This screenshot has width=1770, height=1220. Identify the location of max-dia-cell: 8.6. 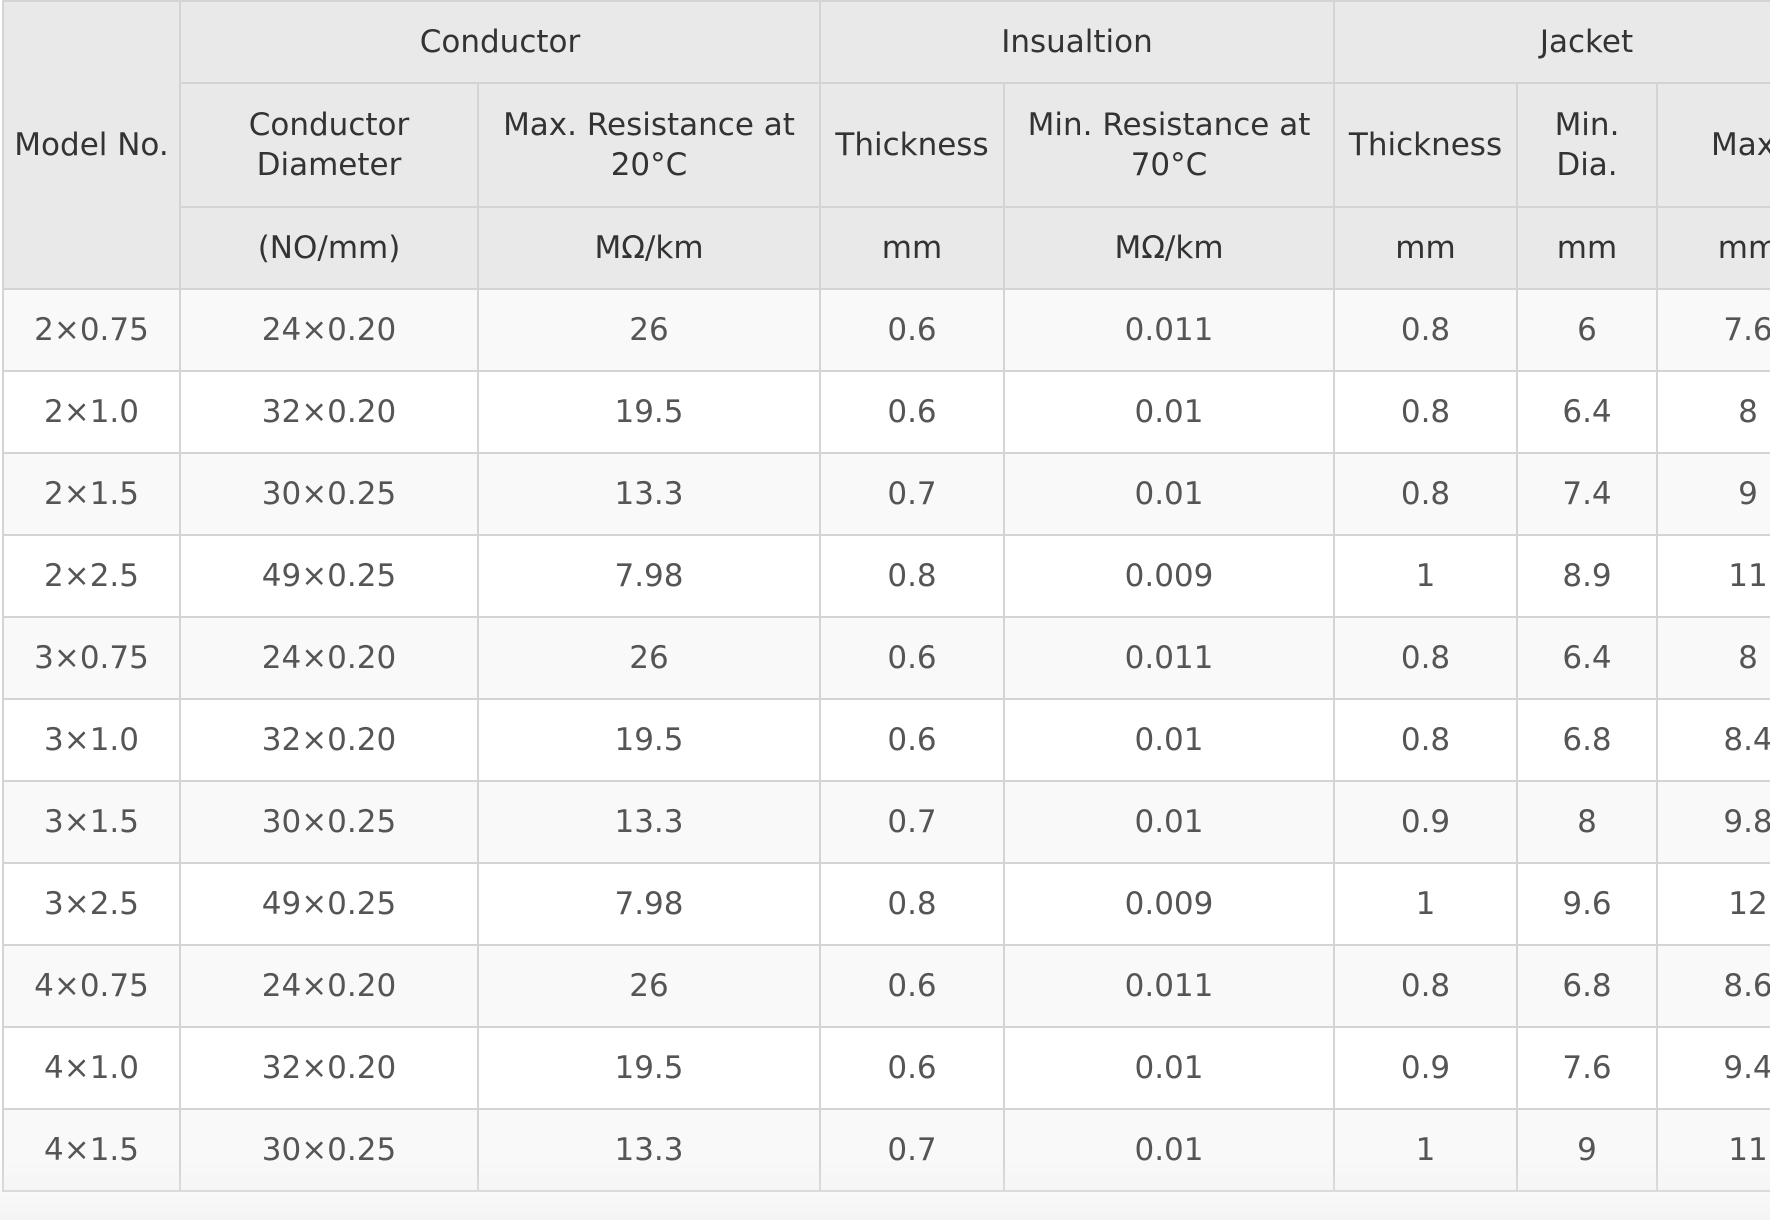
(1712, 986).